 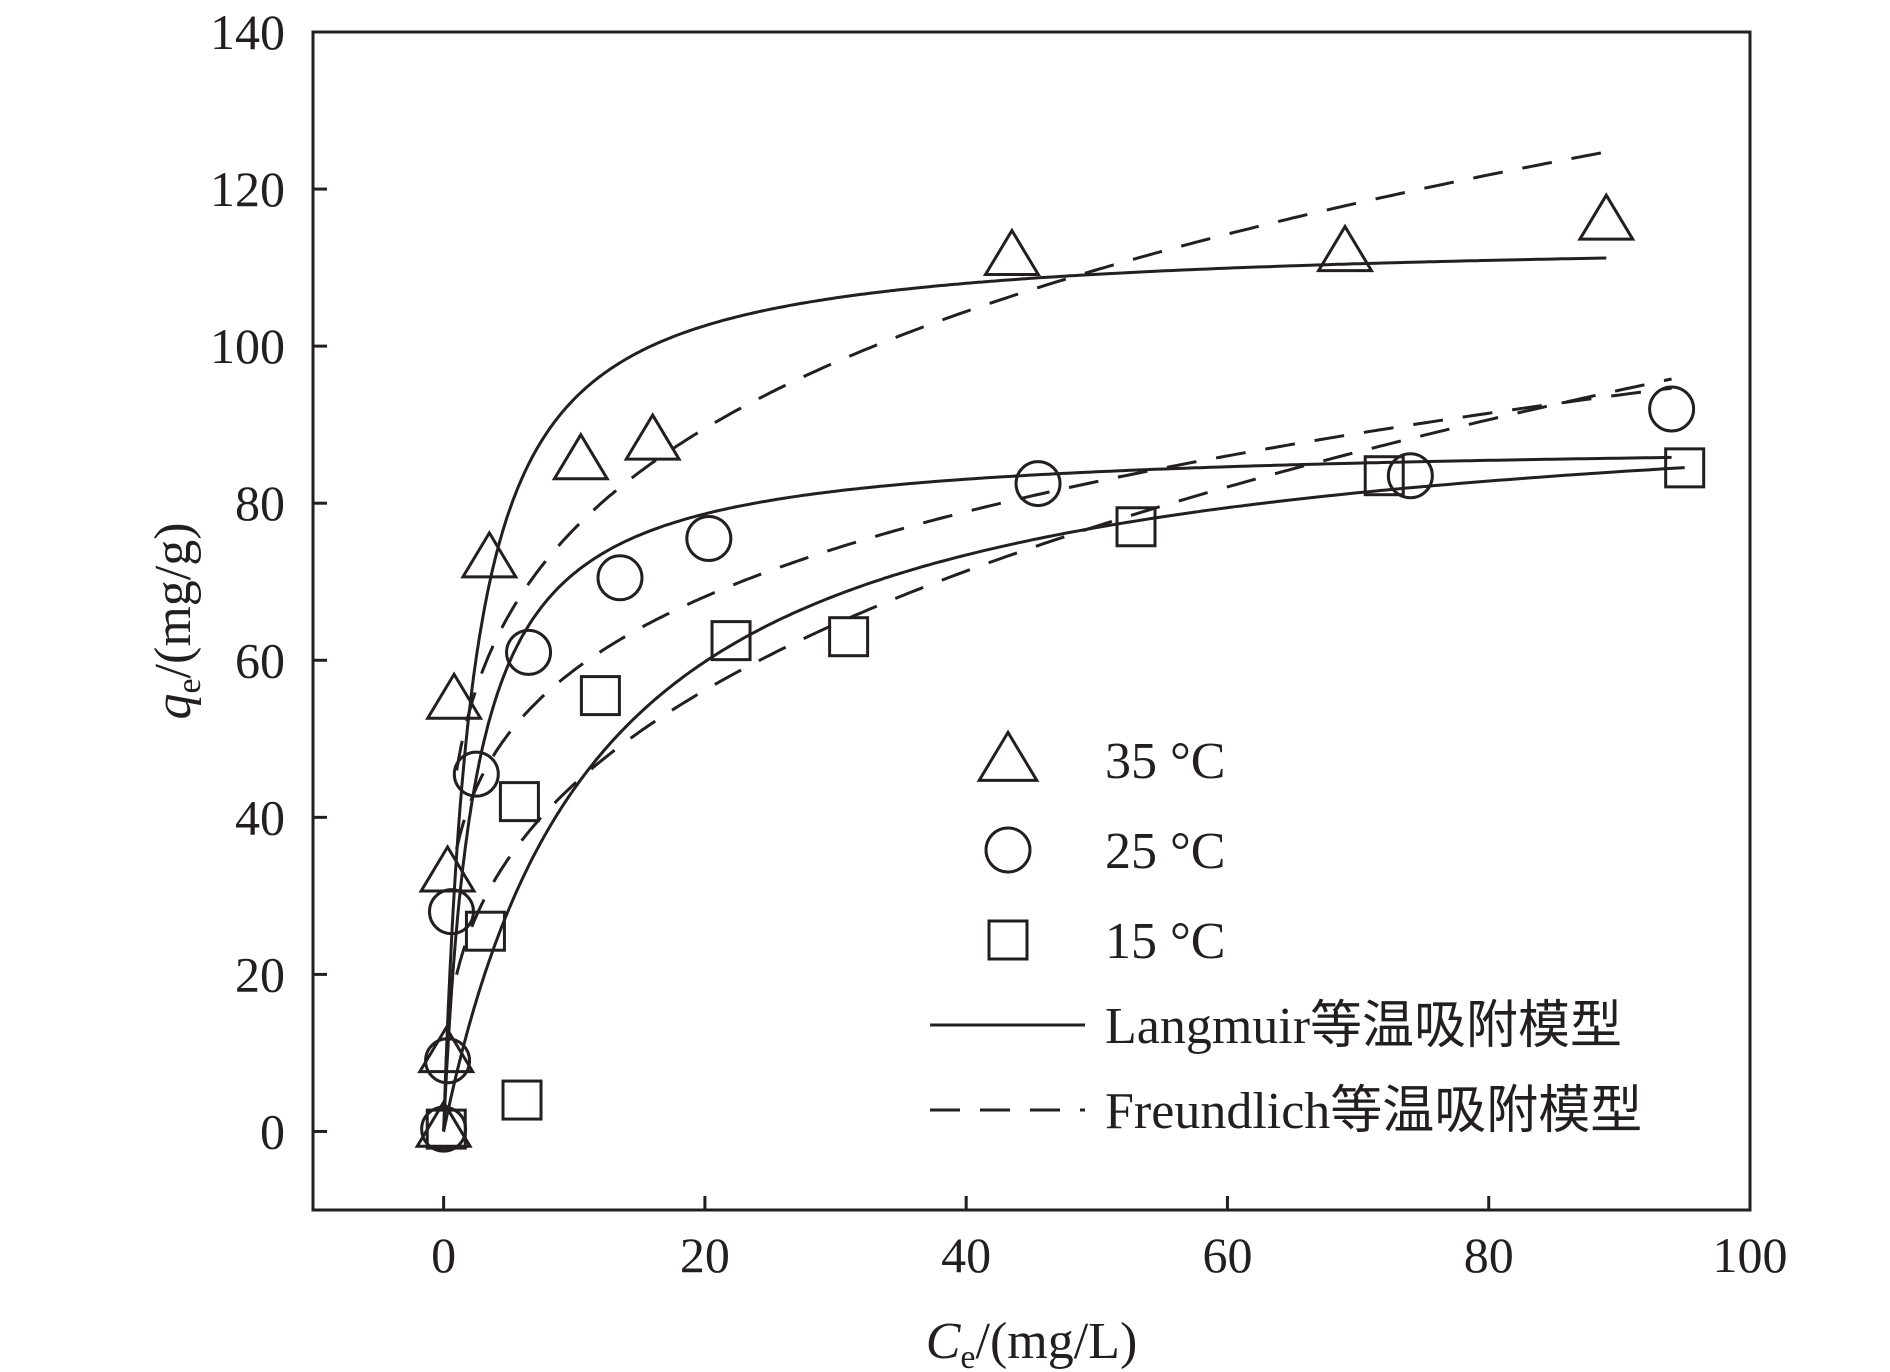 I want to click on legend-label-35c: 35 °C, so click(x=1165, y=761).